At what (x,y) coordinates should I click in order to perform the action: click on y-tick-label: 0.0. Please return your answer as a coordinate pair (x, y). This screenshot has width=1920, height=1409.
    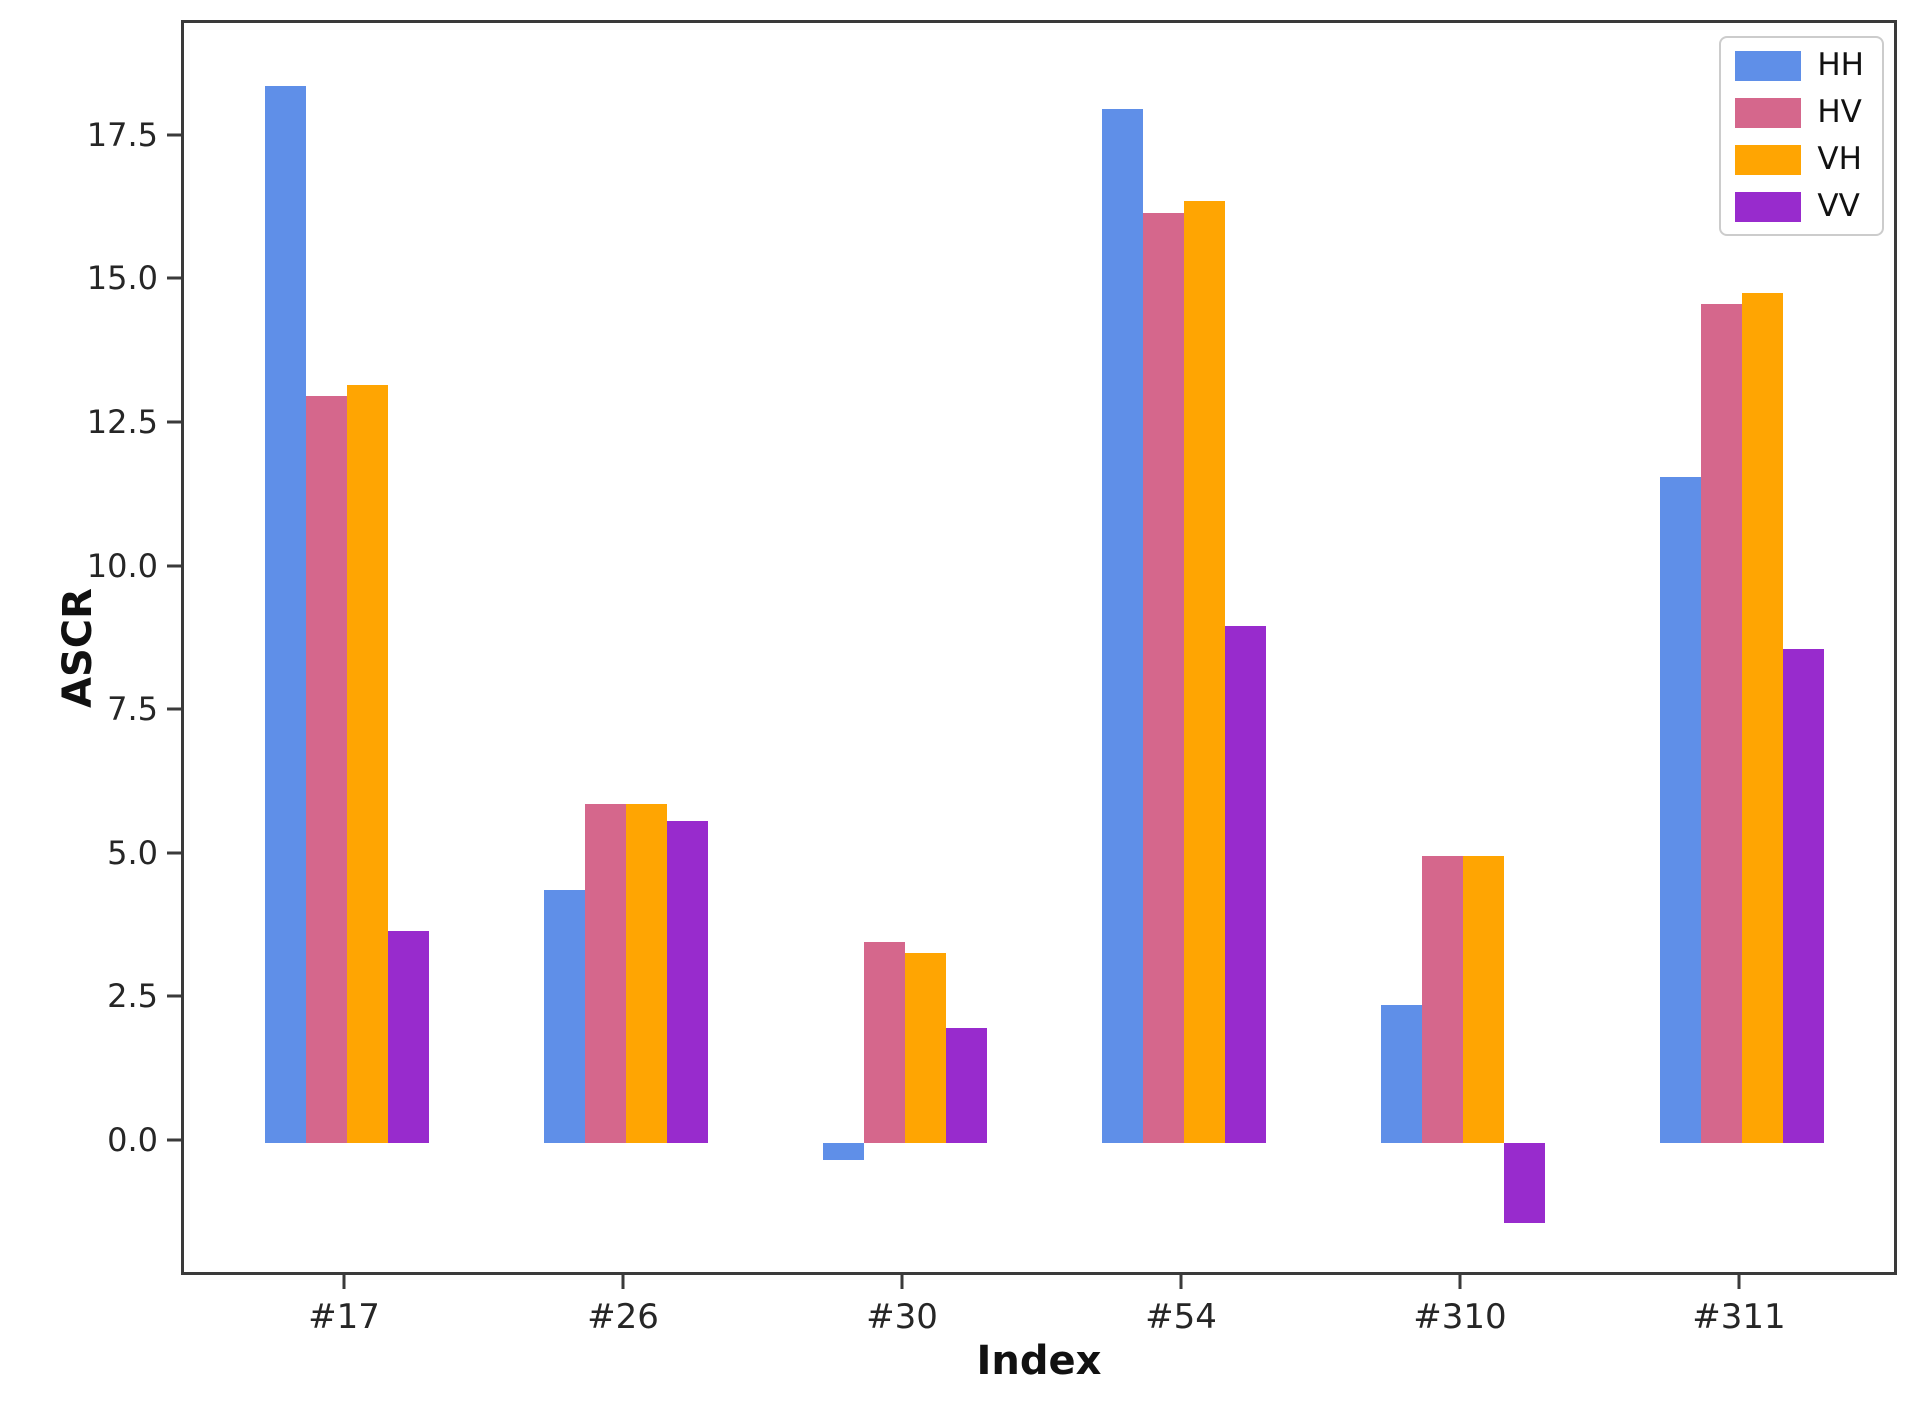
    Looking at the image, I should click on (132, 1140).